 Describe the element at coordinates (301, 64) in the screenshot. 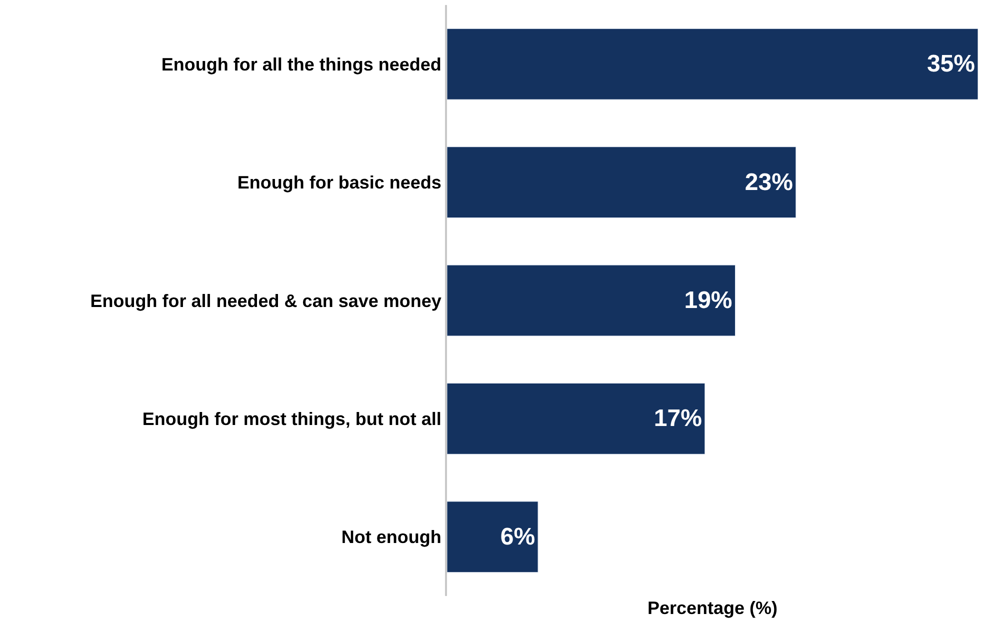

I see `y-tick-label: Enough for all the things needed` at that location.